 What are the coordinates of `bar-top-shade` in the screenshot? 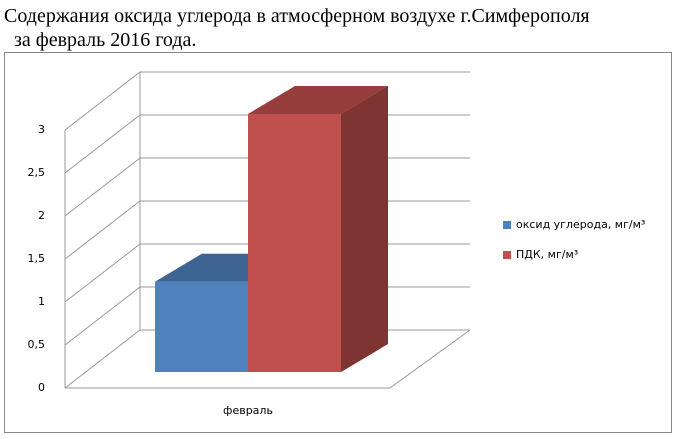 It's located at (318, 100).